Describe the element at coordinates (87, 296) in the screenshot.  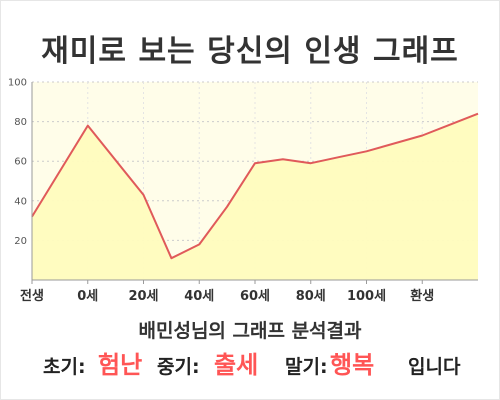
I see `x-tick-label: 0세` at that location.